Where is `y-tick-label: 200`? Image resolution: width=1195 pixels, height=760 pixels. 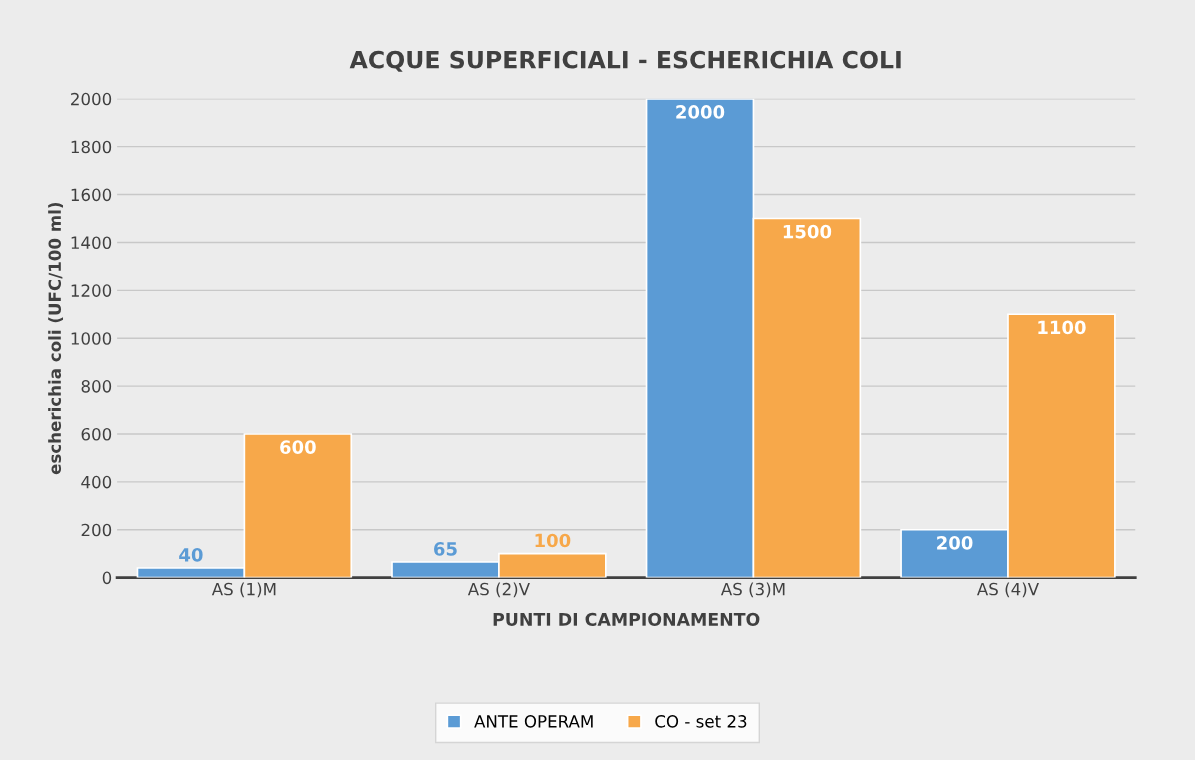
y-tick-label: 200 is located at coordinates (96, 530).